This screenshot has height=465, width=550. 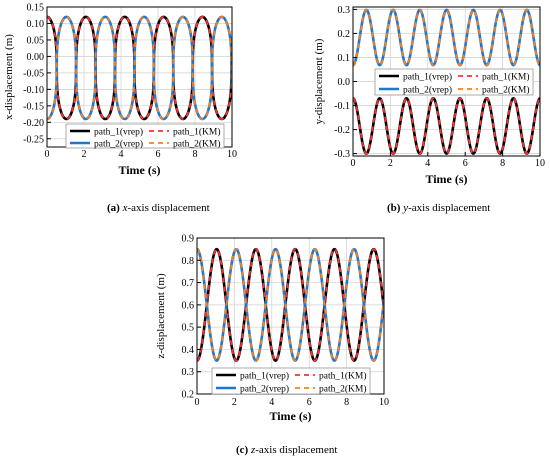 I want to click on y-tick-label: 0.10, so click(x=36, y=24).